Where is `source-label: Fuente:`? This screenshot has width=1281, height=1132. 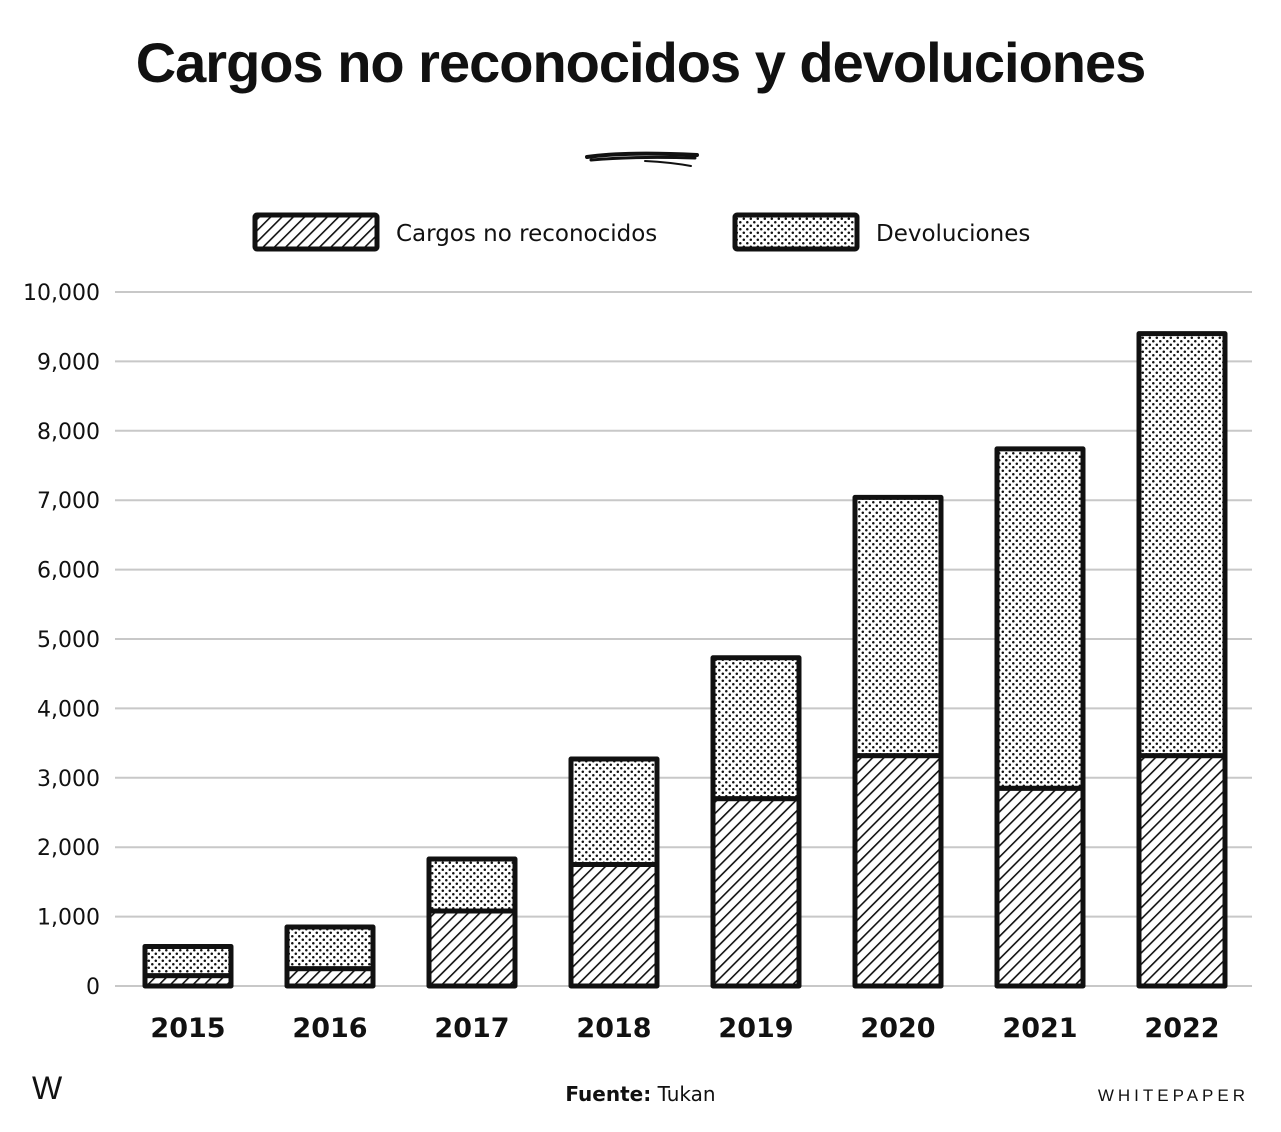 source-label: Fuente: is located at coordinates (608, 1094).